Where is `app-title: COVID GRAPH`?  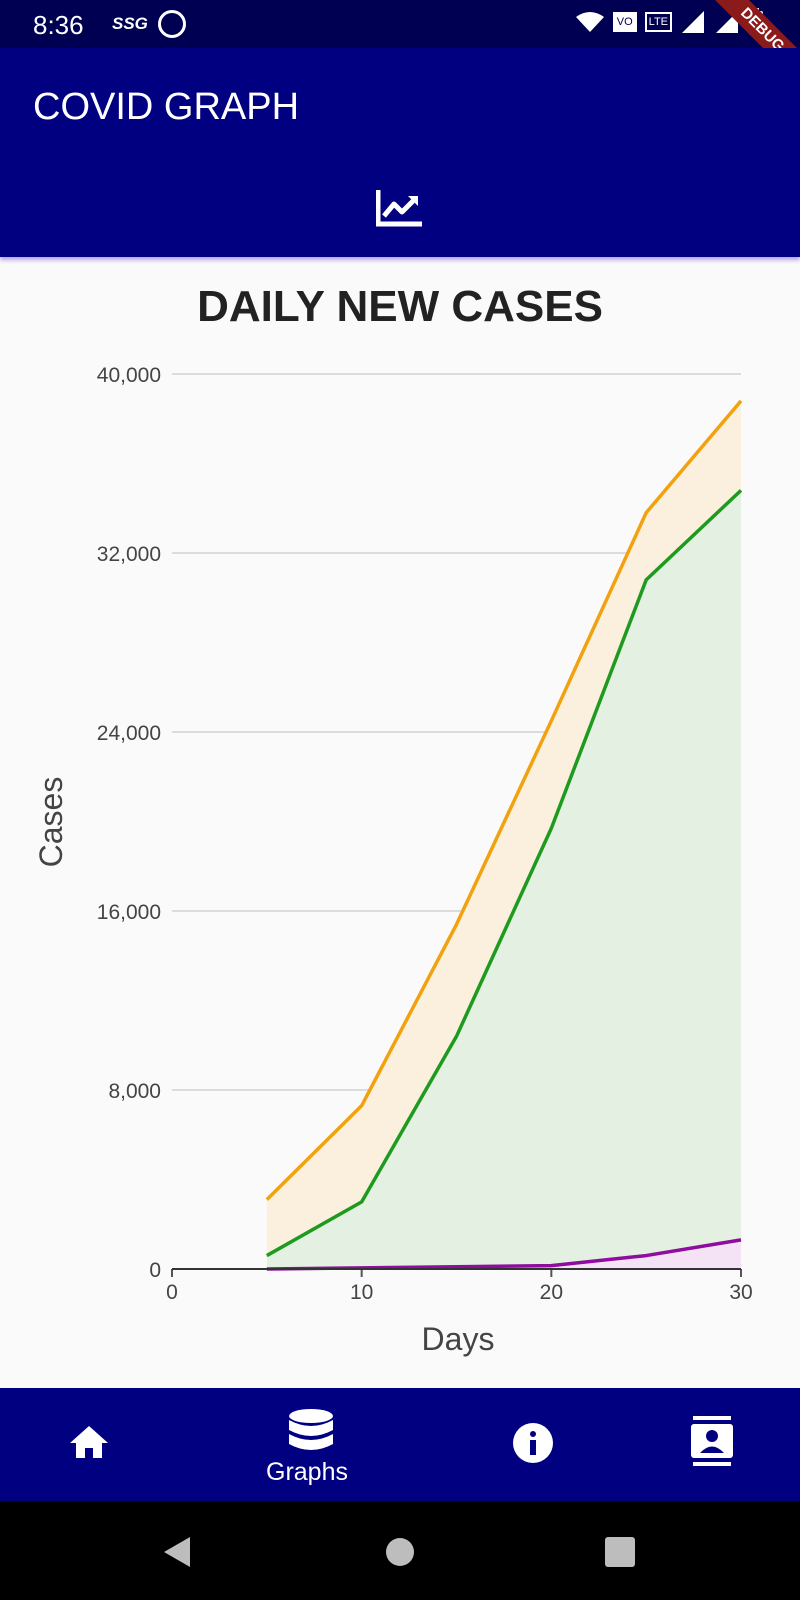
app-title: COVID GRAPH is located at coordinates (166, 107).